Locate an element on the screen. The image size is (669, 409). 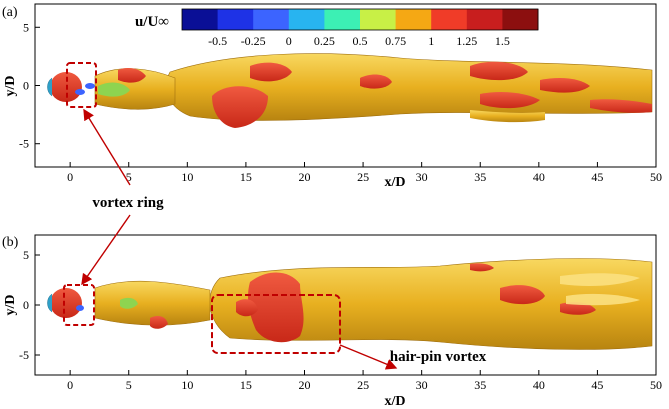
arrow-to-ring-b is located at coordinates (106, 250).